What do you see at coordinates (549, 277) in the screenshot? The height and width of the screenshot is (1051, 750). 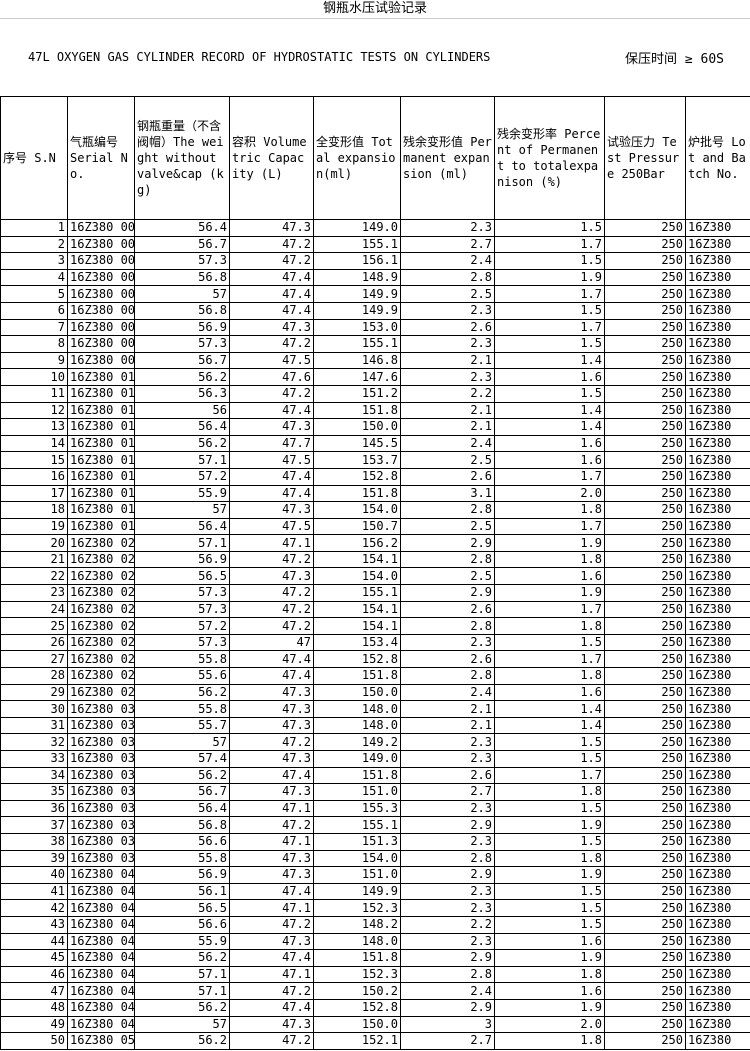 I see `table-cell: 1.9` at bounding box center [549, 277].